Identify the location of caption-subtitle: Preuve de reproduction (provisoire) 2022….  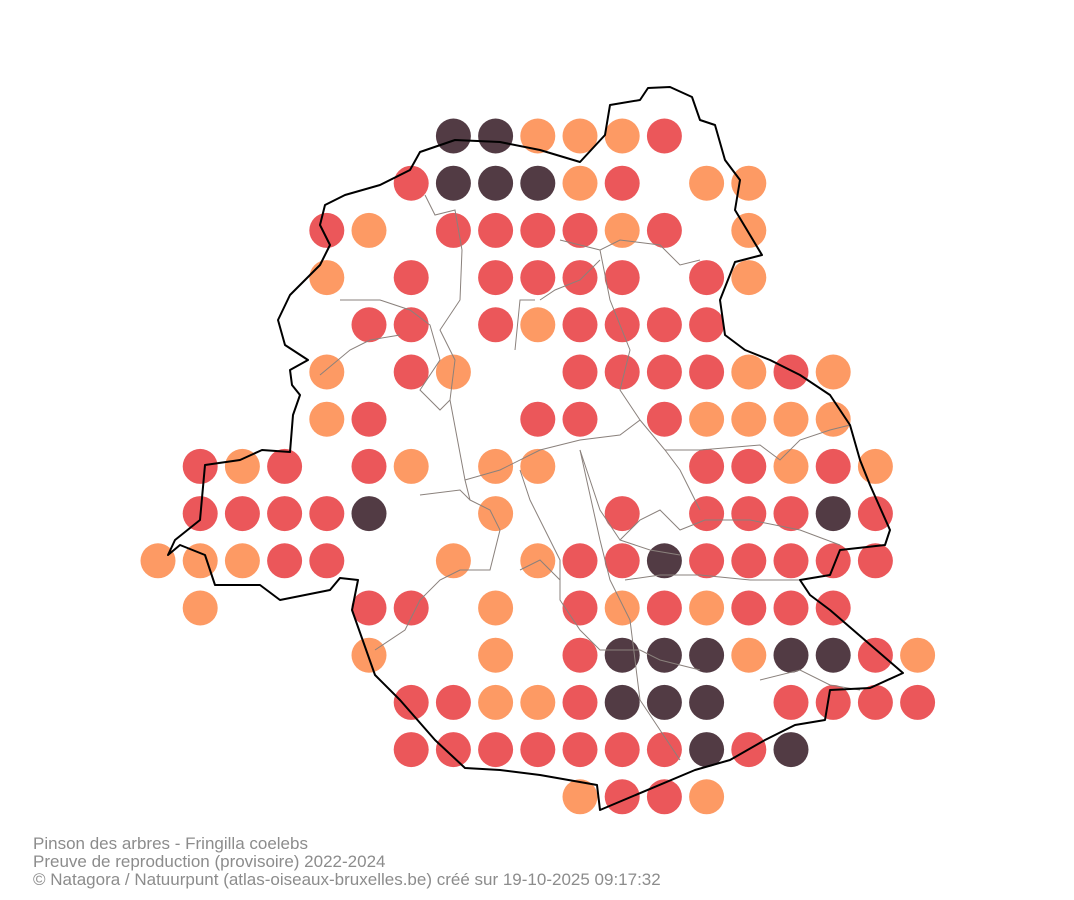
(209, 861).